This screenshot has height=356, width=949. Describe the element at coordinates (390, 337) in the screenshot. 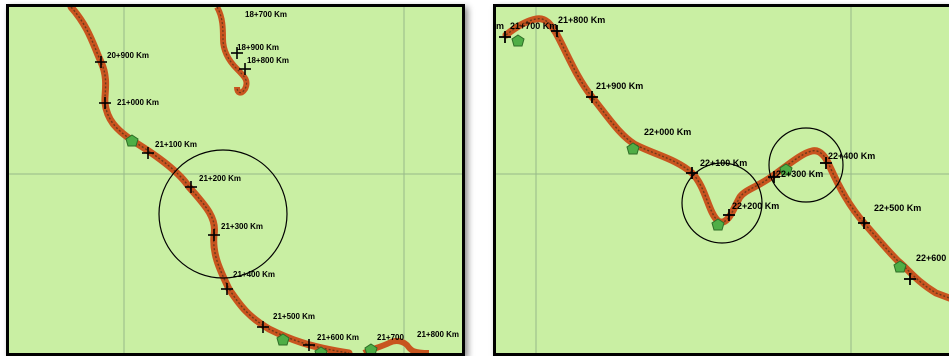

I see `km-label: 21+700` at that location.